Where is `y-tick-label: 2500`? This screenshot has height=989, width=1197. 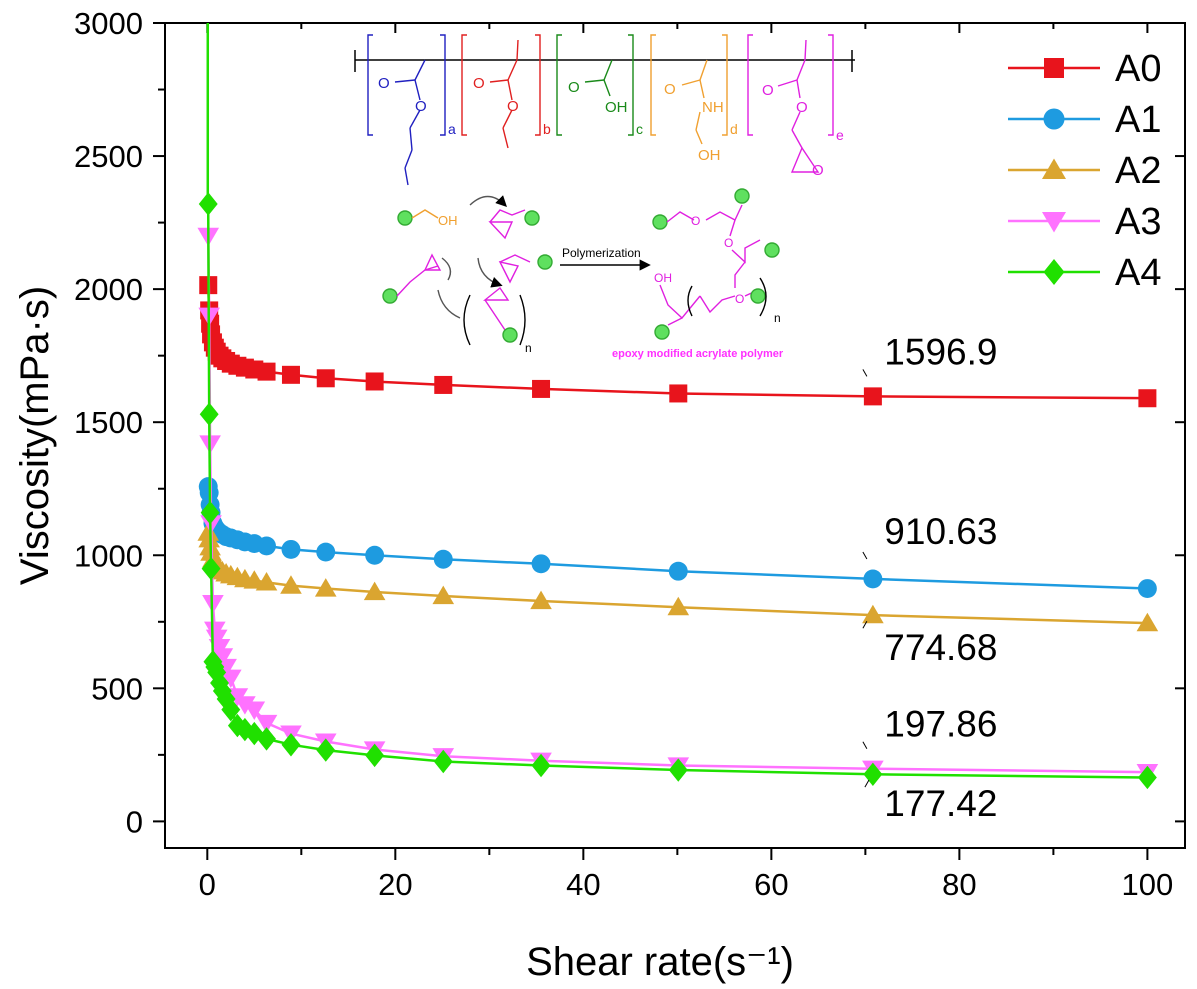
y-tick-label: 2500 is located at coordinates (108, 156).